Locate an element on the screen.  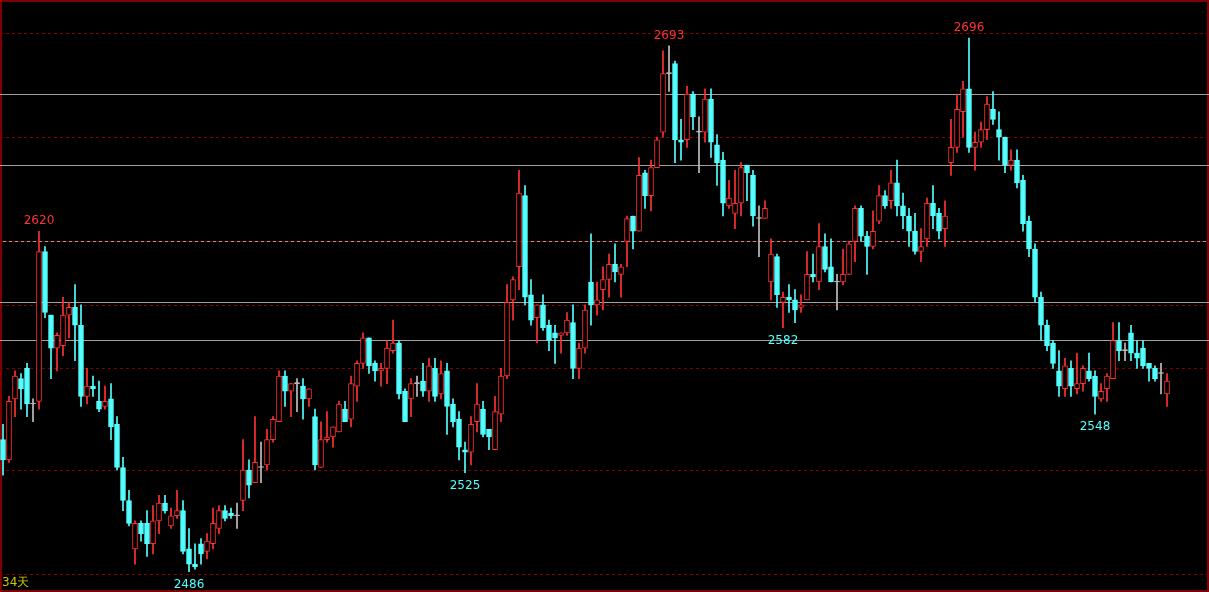
annotation: 2696 is located at coordinates (969, 27).